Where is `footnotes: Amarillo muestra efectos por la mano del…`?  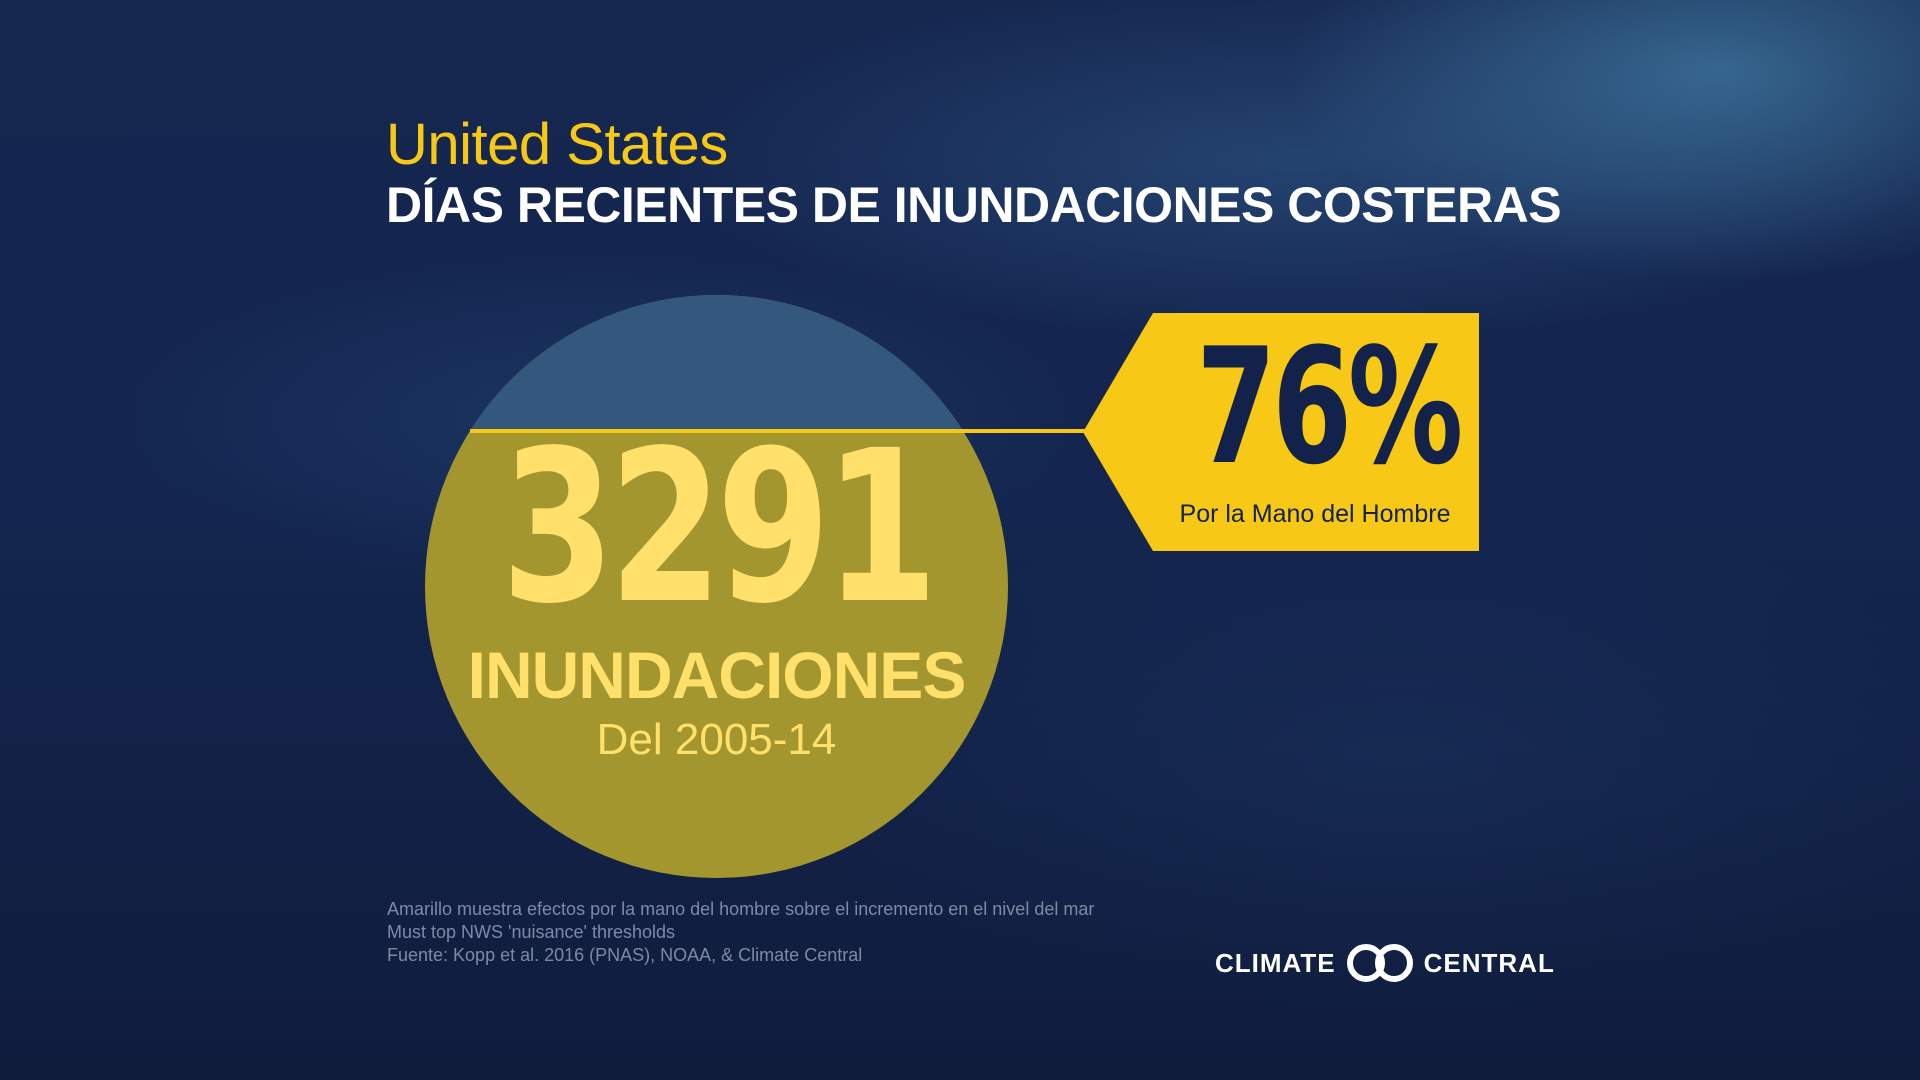 footnotes: Amarillo muestra efectos por la mano del… is located at coordinates (740, 932).